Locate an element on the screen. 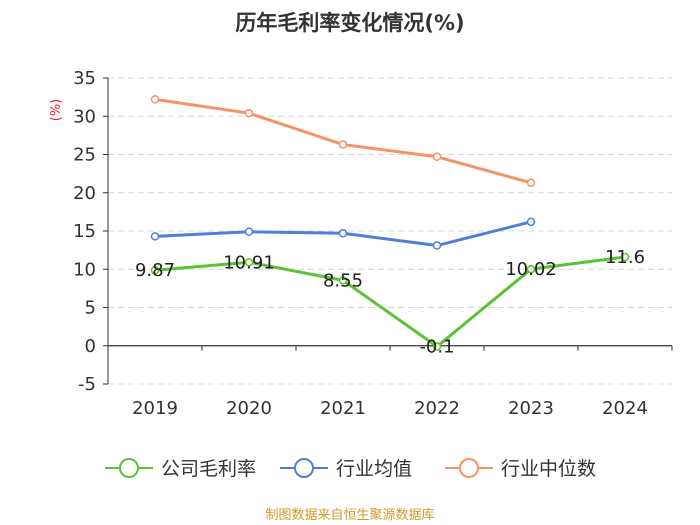  x-tick-label: 2020 is located at coordinates (249, 408).